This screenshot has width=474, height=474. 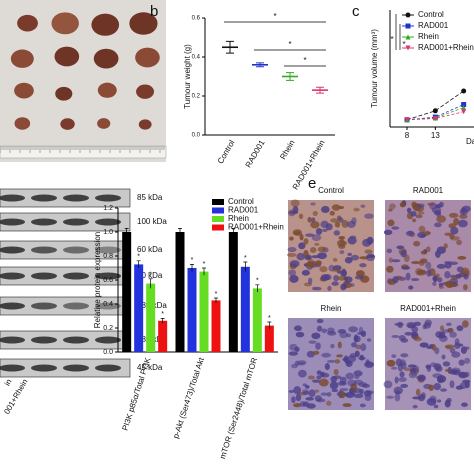 I want to click on ihc-label: Control, so click(x=331, y=190).